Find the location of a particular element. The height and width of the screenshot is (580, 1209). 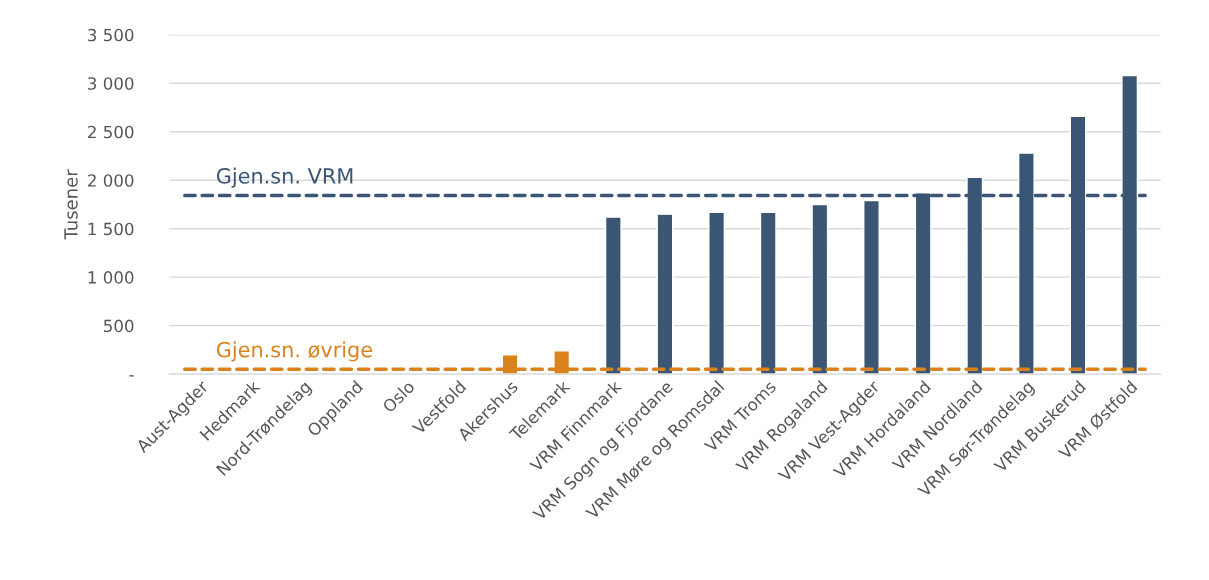

y-tick-label: 3 500 is located at coordinates (111, 35).